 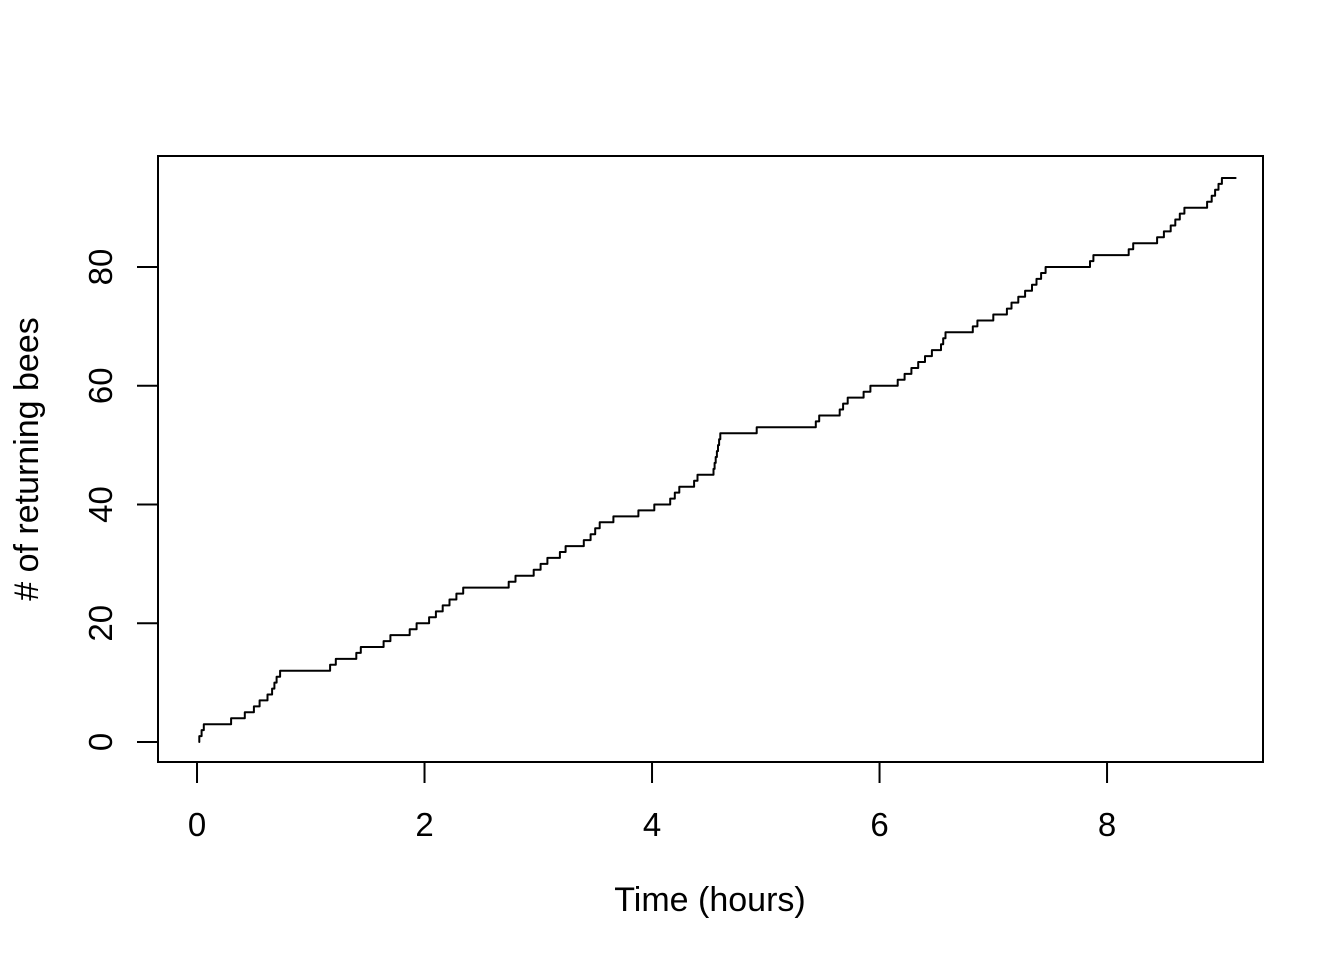 What do you see at coordinates (120, 500) in the screenshot?
I see `y-axis: 0 20 40 60 80` at bounding box center [120, 500].